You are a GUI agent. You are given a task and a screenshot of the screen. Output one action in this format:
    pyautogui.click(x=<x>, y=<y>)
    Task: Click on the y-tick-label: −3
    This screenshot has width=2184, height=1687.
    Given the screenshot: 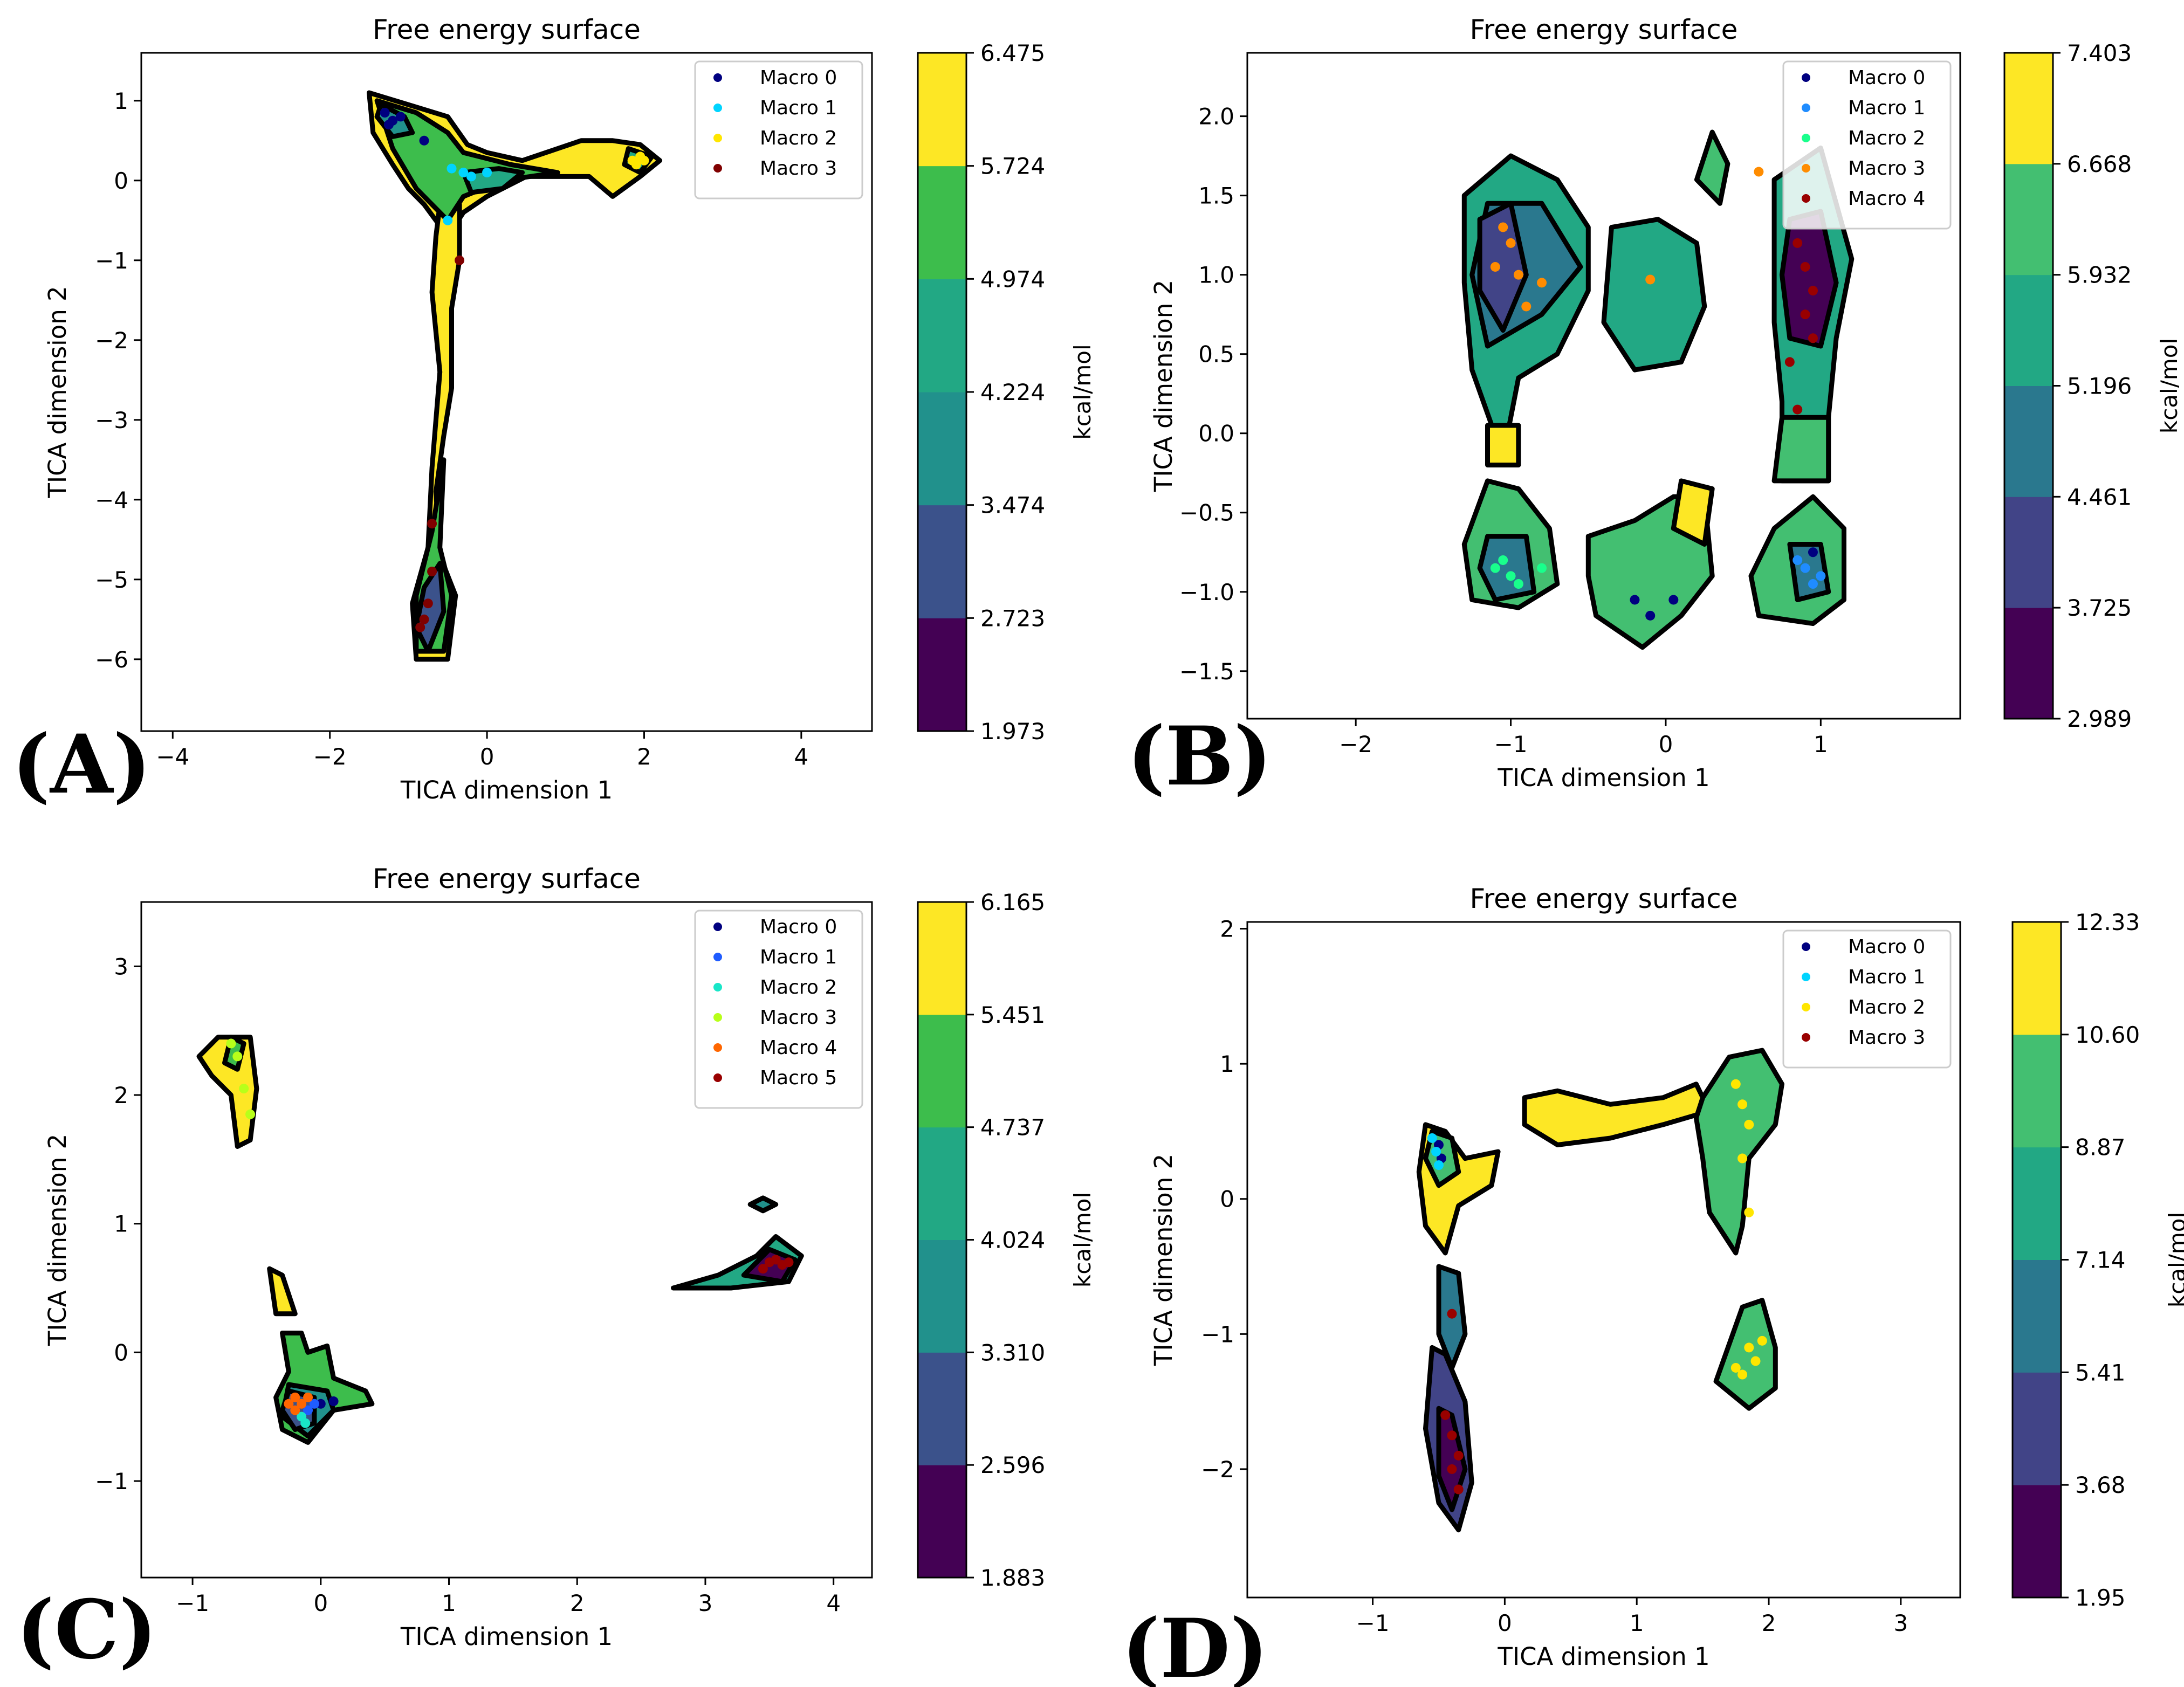 What is the action you would take?
    pyautogui.click(x=111, y=420)
    